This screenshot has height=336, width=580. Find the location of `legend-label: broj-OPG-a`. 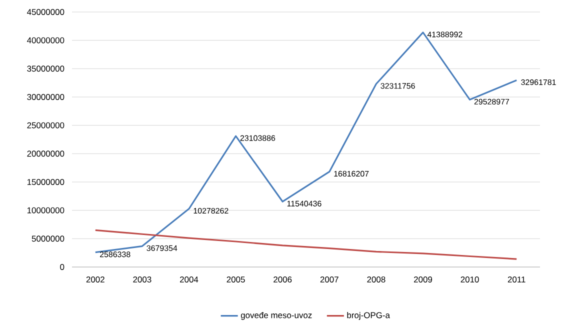

legend-label: broj-OPG-a is located at coordinates (368, 316).